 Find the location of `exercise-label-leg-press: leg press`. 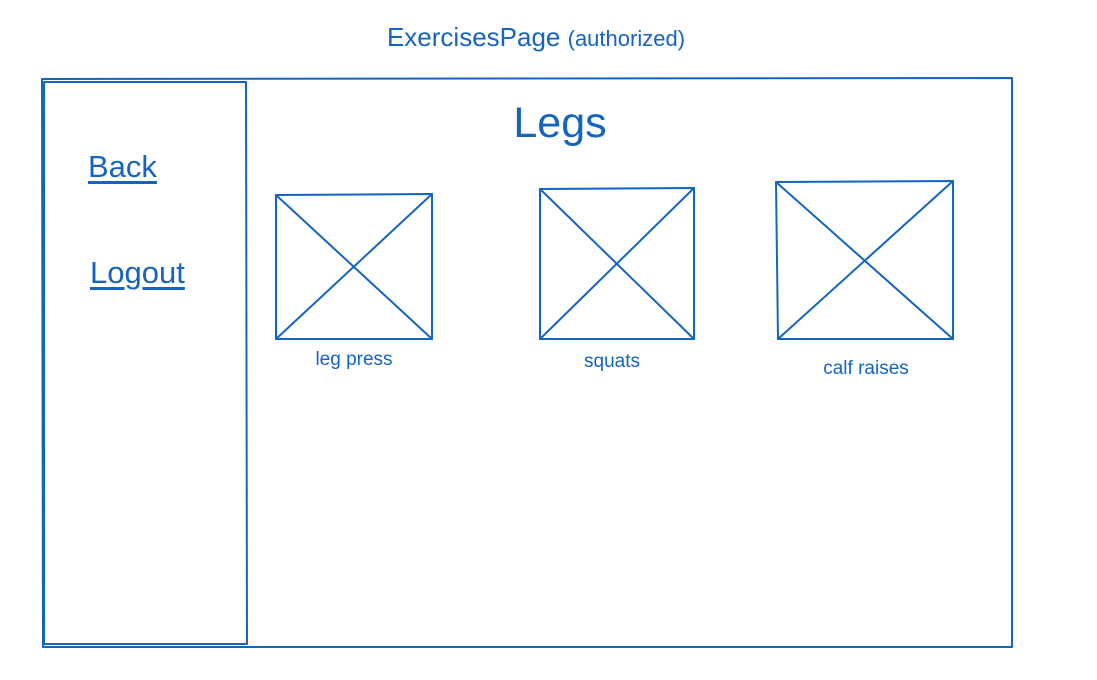

exercise-label-leg-press: leg press is located at coordinates (354, 359).